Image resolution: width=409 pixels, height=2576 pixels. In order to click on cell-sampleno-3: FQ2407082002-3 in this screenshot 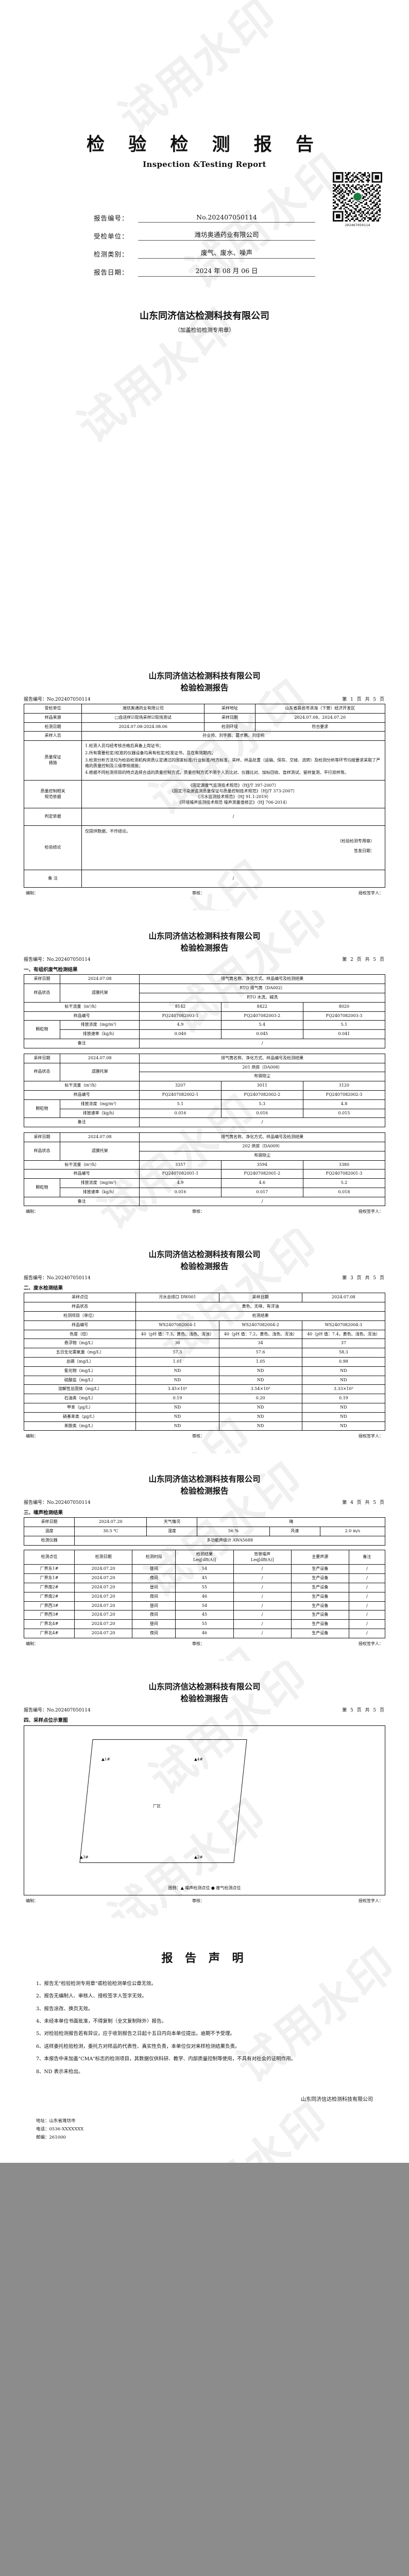, I will do `click(344, 1095)`.